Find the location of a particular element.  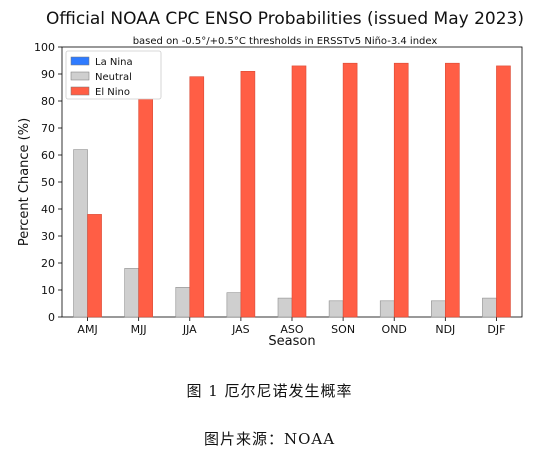

legend-label: Neutral is located at coordinates (113, 77).